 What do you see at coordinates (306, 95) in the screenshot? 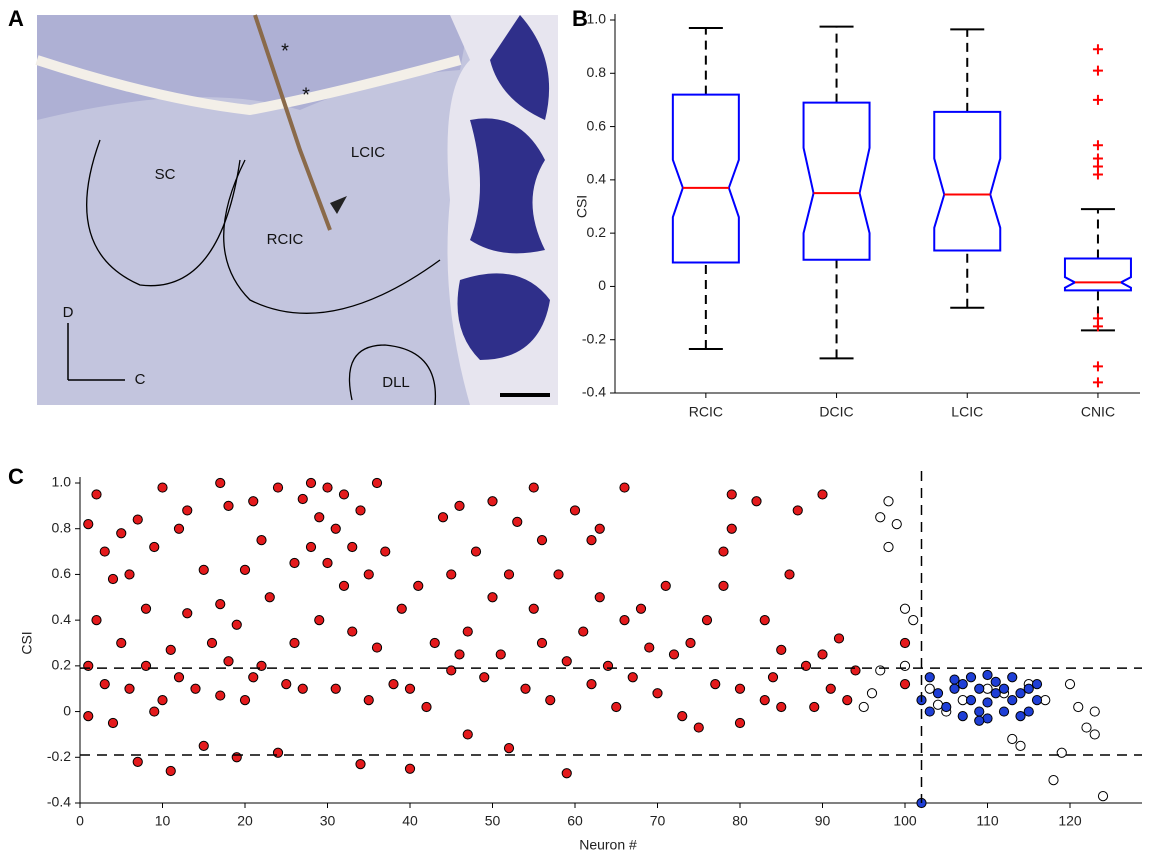
I see `asterisk: *` at bounding box center [306, 95].